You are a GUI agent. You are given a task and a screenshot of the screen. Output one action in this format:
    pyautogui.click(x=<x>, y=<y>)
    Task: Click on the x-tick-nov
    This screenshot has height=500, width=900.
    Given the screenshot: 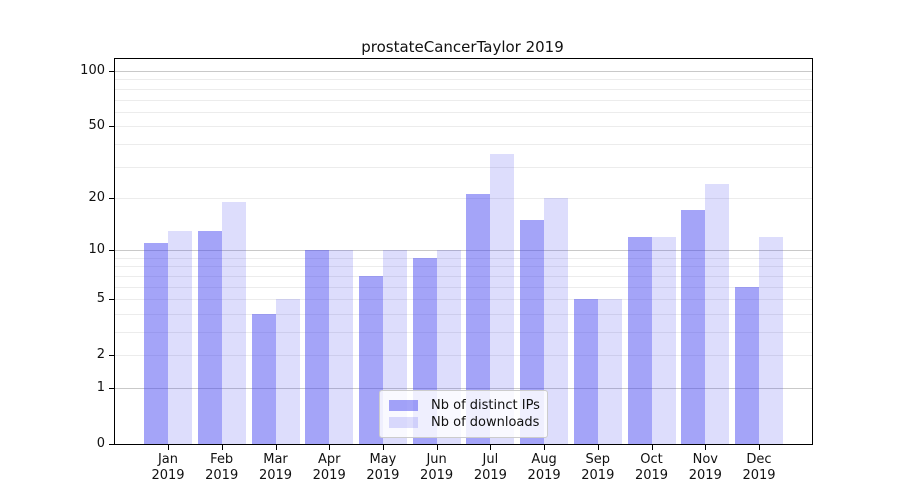 What is the action you would take?
    pyautogui.click(x=706, y=447)
    